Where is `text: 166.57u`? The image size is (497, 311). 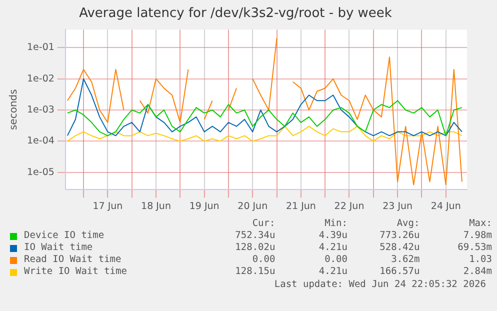 text: 166.57u is located at coordinates (399, 272).